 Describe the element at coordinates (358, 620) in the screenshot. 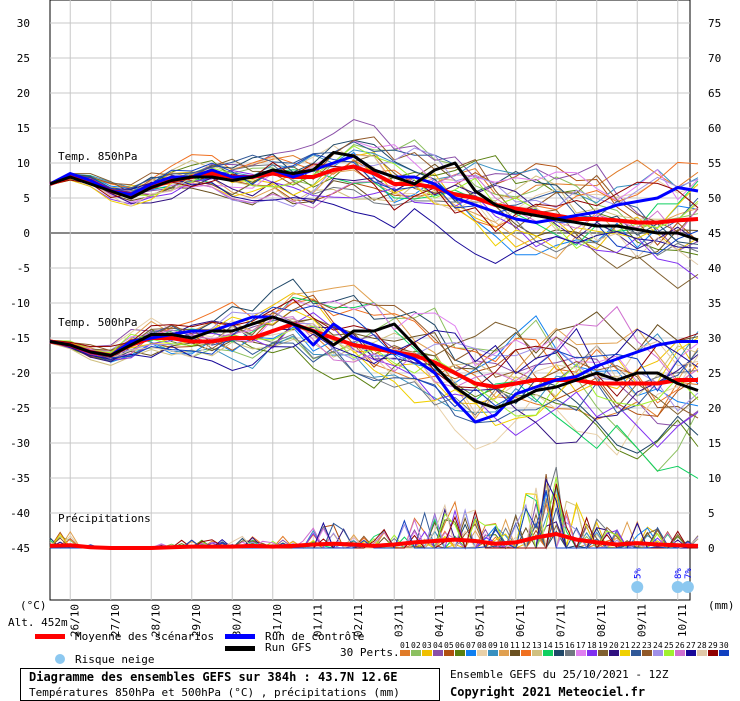

I see `x-tick-label: 02/11` at that location.